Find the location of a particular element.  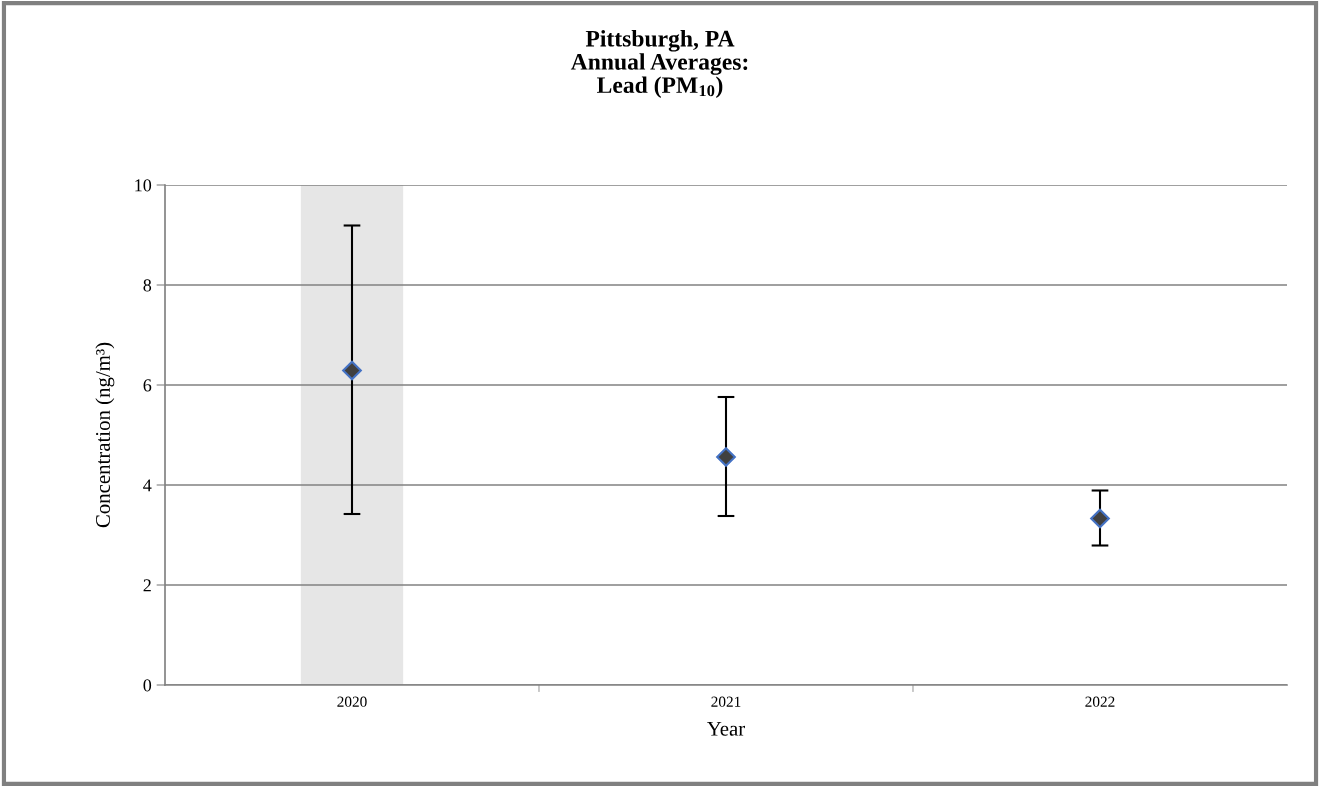

y-tick-label: 10 is located at coordinates (143, 185).